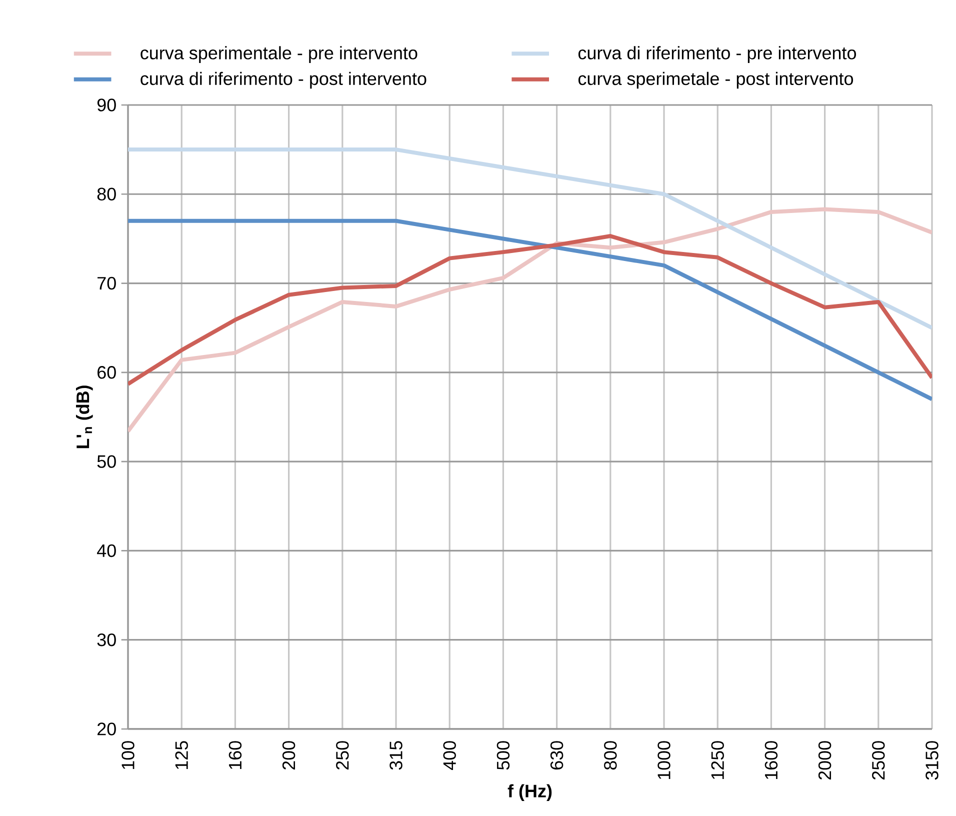 The height and width of the screenshot is (816, 956). Describe the element at coordinates (716, 80) in the screenshot. I see `legend-label: curva sperimetale - post intervento` at that location.